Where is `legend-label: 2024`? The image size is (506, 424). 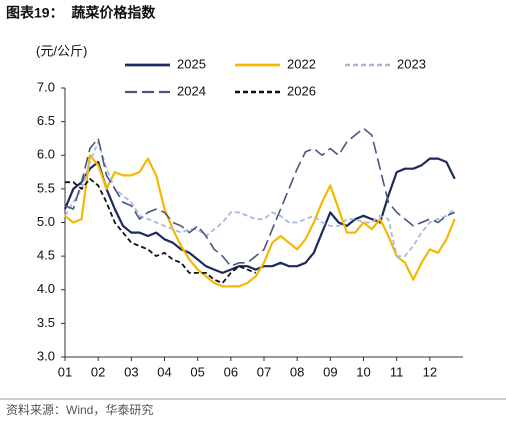
legend-label: 2024 is located at coordinates (191, 90).